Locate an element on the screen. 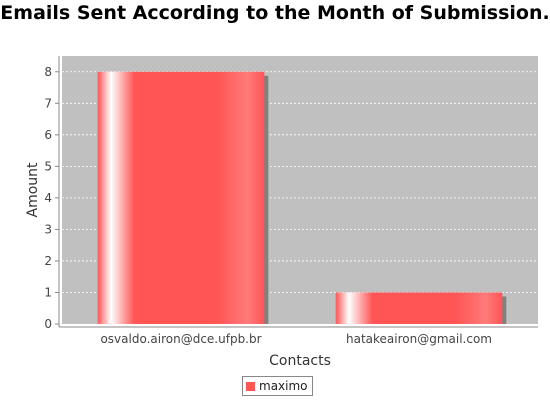 This screenshot has height=400, width=550. y-tick-label: 6 is located at coordinates (48, 135).